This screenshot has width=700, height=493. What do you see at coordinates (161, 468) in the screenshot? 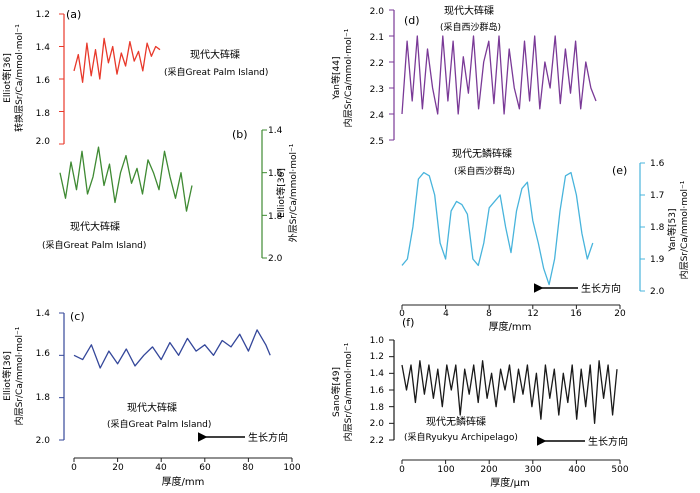
I see `panel-c-xtick-2: 40` at bounding box center [161, 468].